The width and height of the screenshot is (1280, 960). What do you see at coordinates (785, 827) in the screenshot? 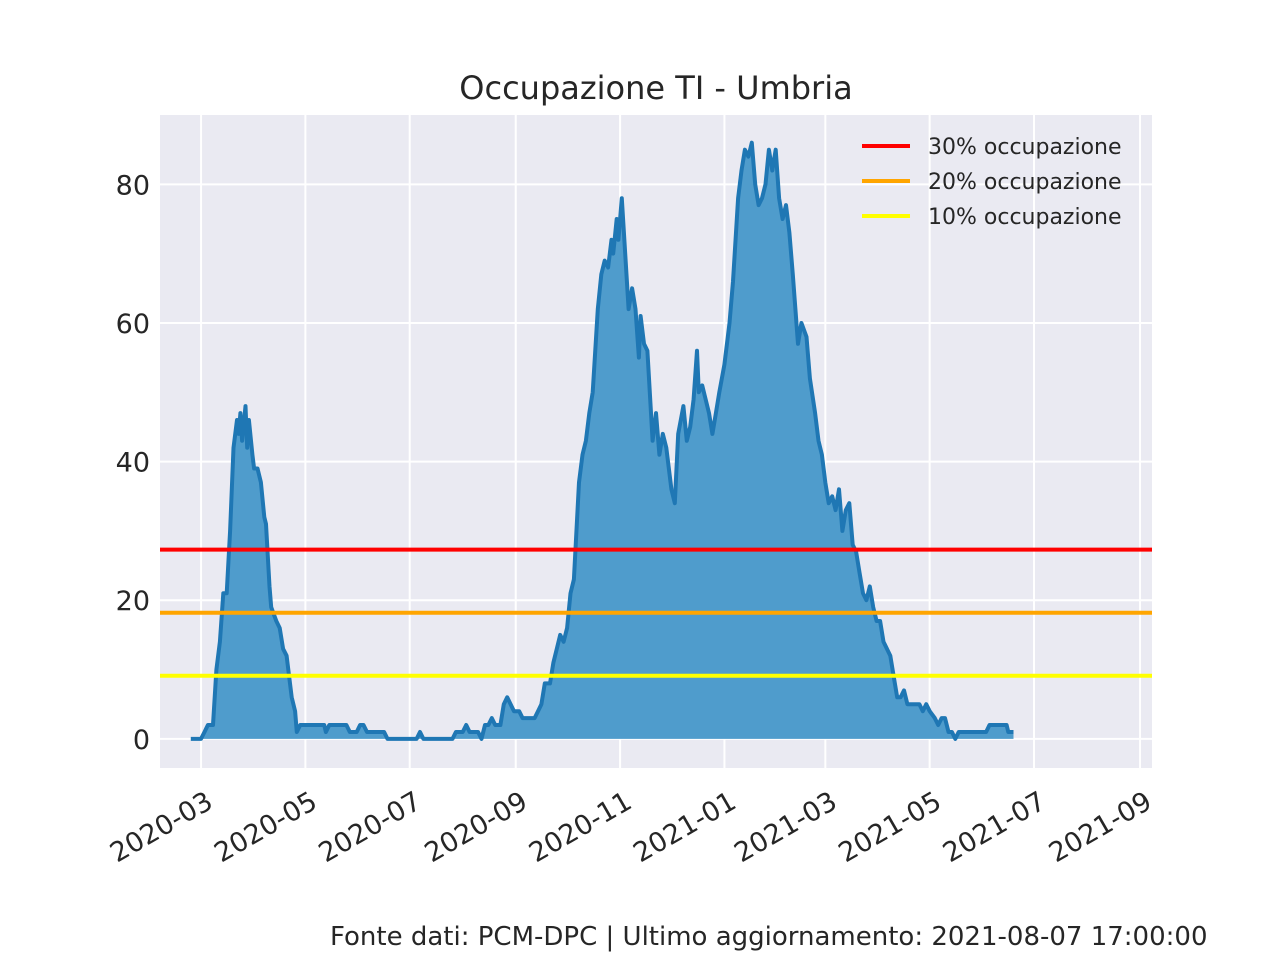
I see `x-tick-label: 2021-03` at bounding box center [785, 827].